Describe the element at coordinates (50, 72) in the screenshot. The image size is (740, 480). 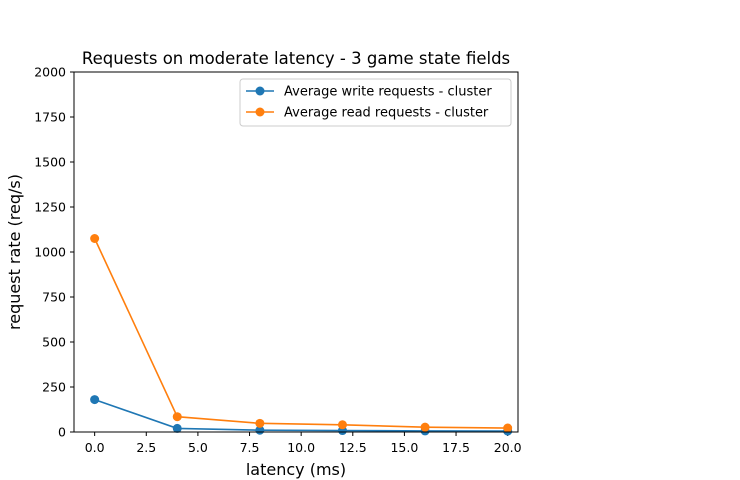
I see `y-tick-label: 2000` at that location.